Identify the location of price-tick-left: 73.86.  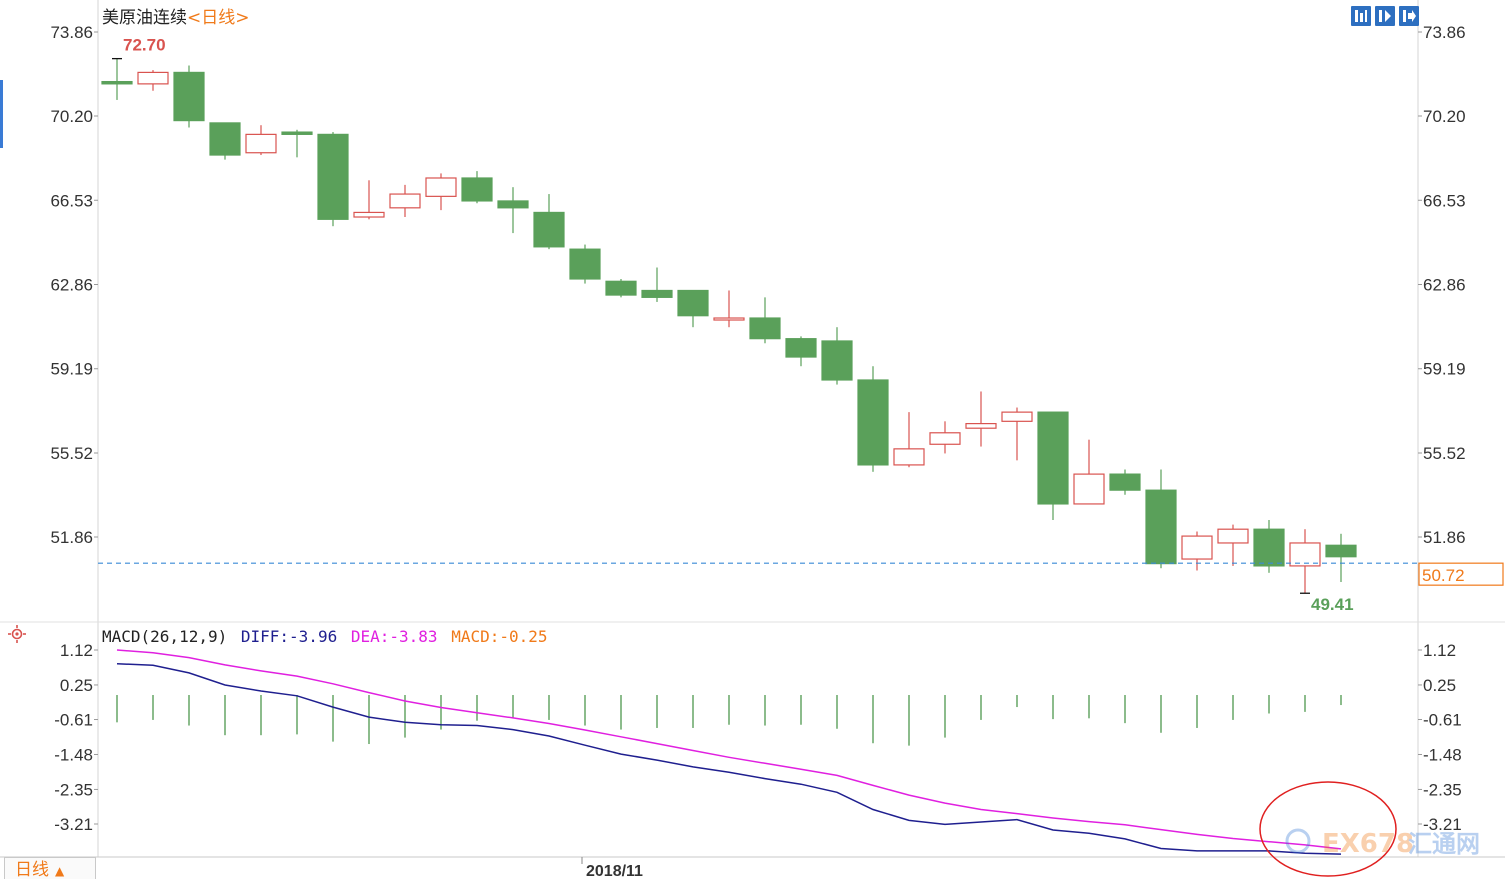
(71, 32).